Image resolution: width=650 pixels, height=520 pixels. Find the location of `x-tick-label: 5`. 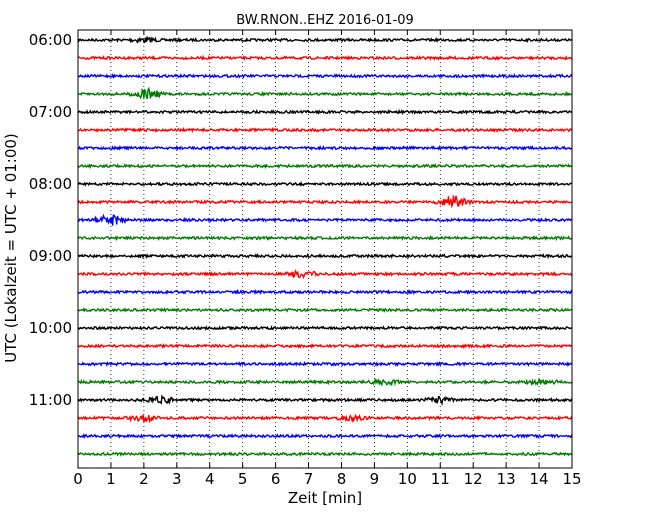

x-tick-label: 5 is located at coordinates (243, 479).